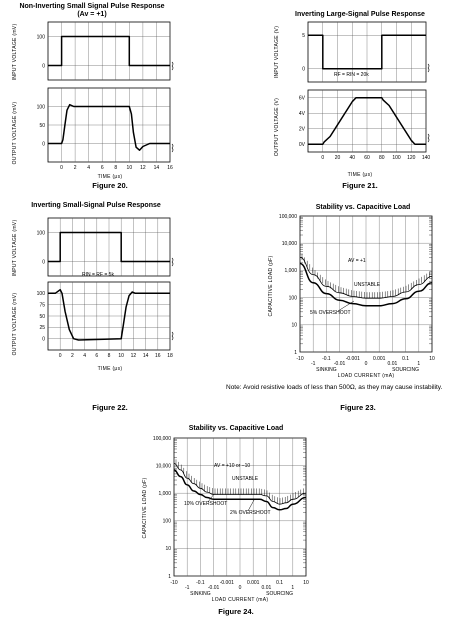 This screenshot has width=463, height=620. Describe the element at coordinates (109, 51) in the screenshot. I see `fig20-top-trace` at that location.